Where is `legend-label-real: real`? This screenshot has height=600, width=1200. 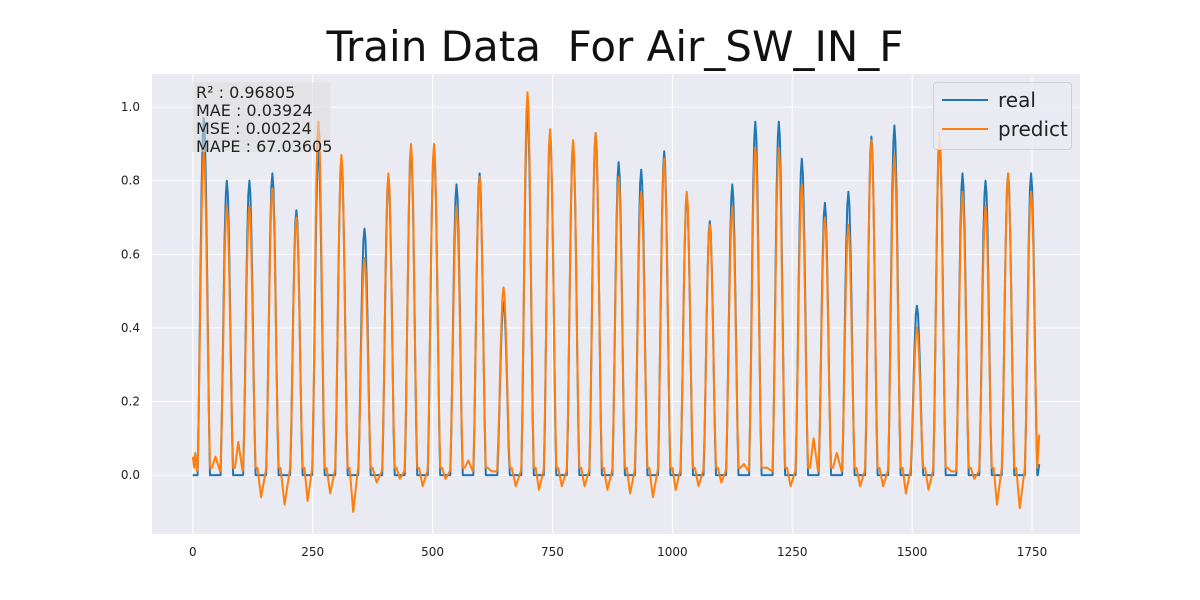 legend-label-real: real is located at coordinates (1017, 100).